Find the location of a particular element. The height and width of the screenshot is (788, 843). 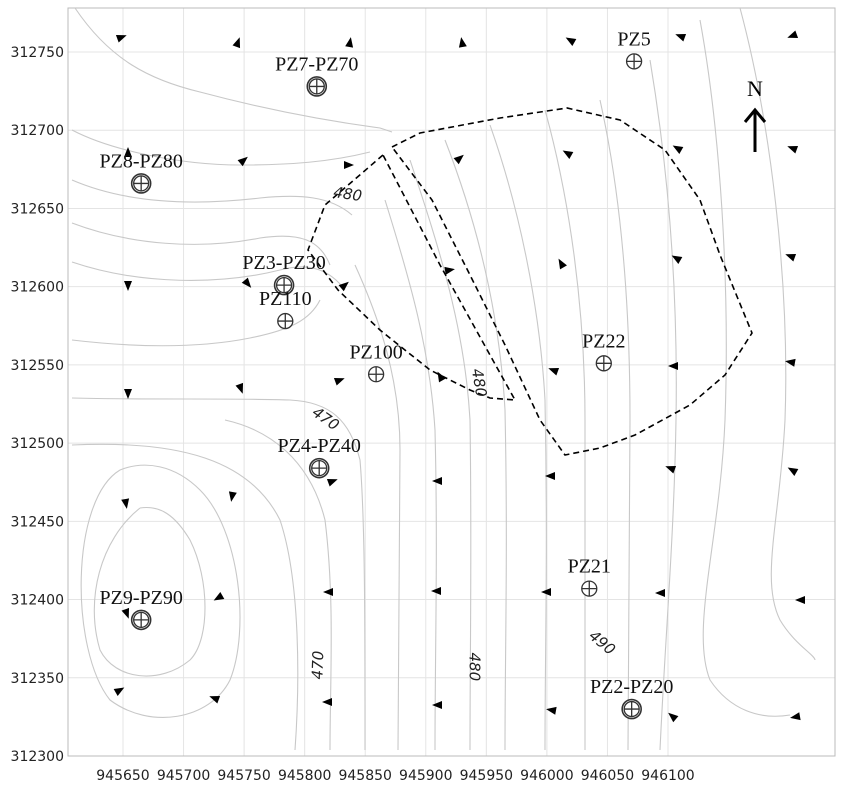

well-marker: PZ7-PZ70 is located at coordinates (316, 75).